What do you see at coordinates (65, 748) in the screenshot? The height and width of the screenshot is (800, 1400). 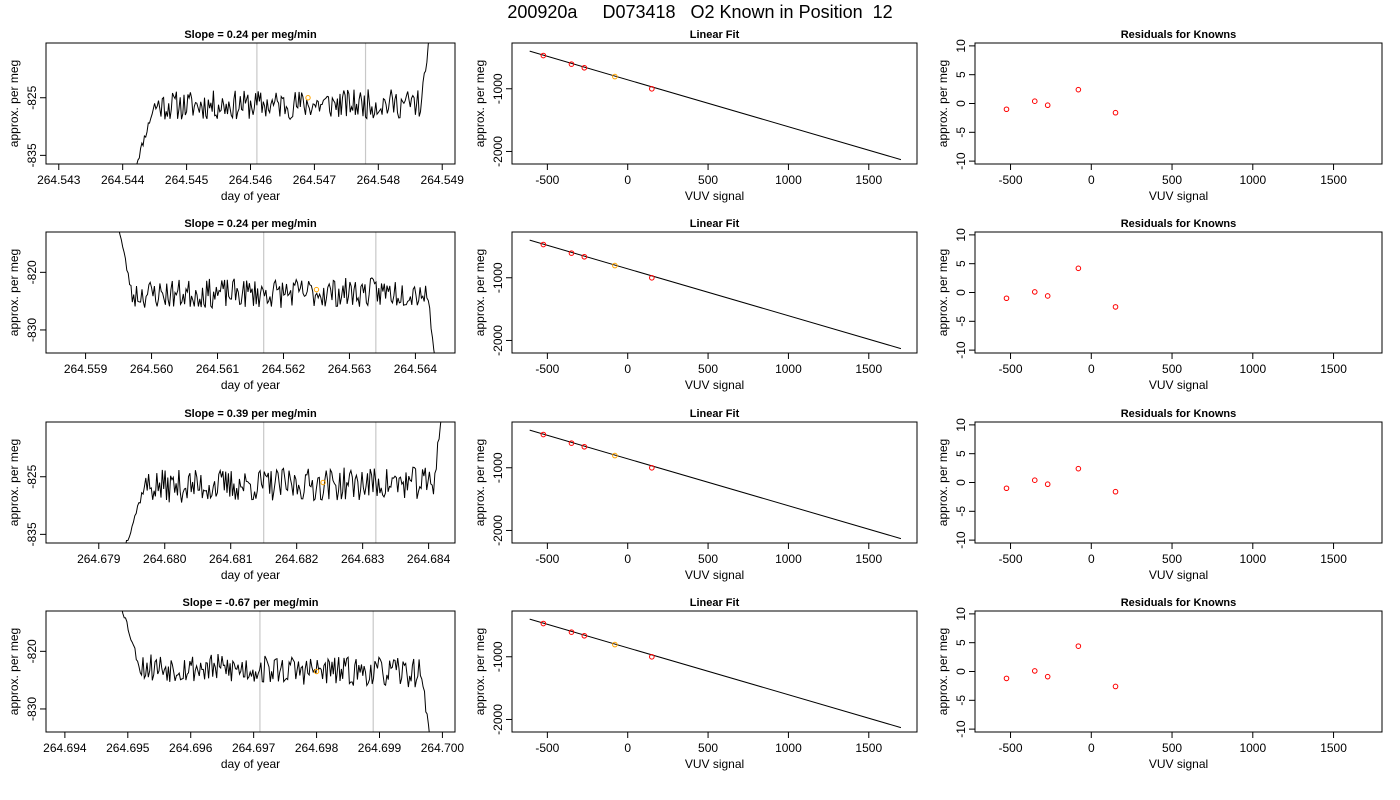 I see `x-tick-label: 264.694` at bounding box center [65, 748].